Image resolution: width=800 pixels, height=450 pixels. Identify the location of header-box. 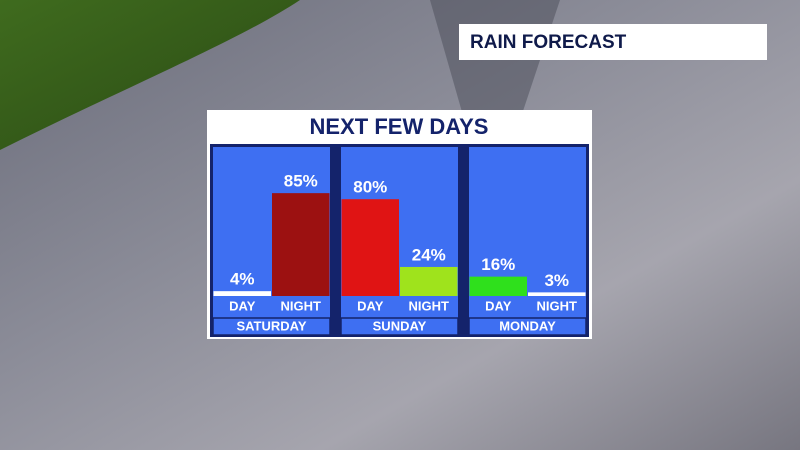
(613, 42).